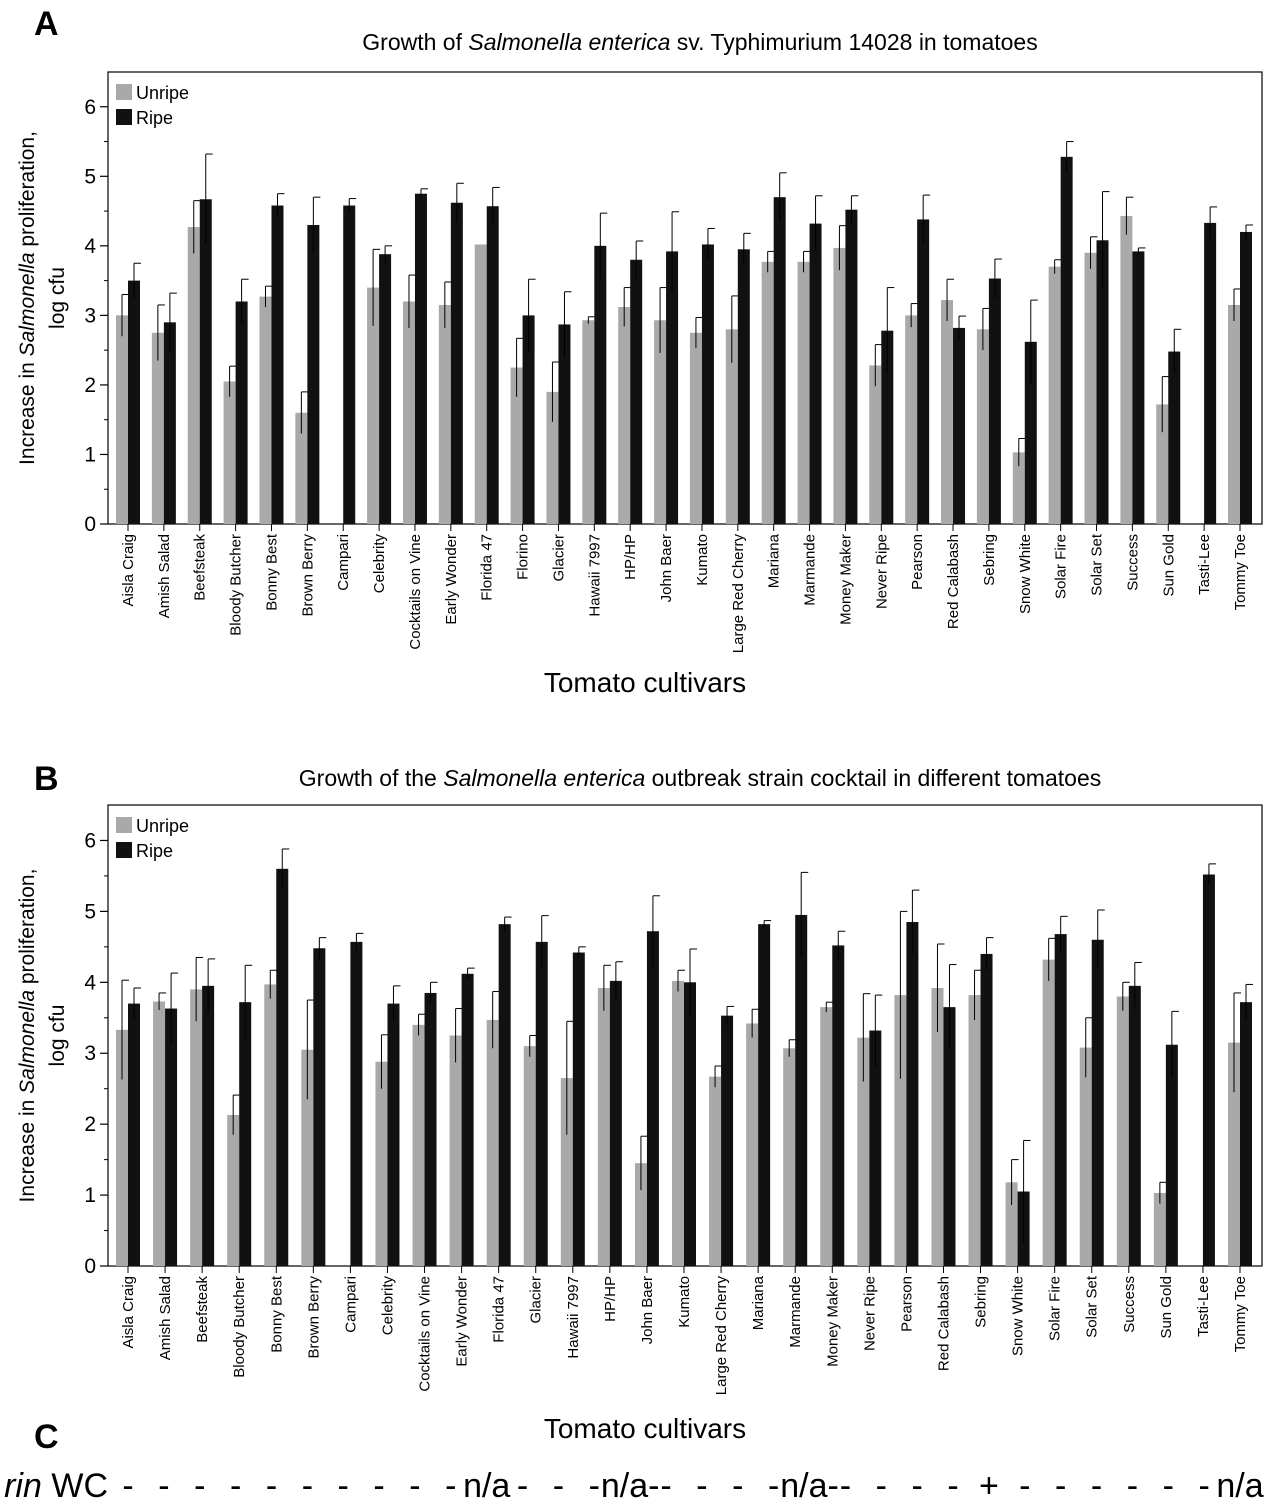  What do you see at coordinates (124, 825) in the screenshot?
I see `legend-swatch-unripe` at bounding box center [124, 825].